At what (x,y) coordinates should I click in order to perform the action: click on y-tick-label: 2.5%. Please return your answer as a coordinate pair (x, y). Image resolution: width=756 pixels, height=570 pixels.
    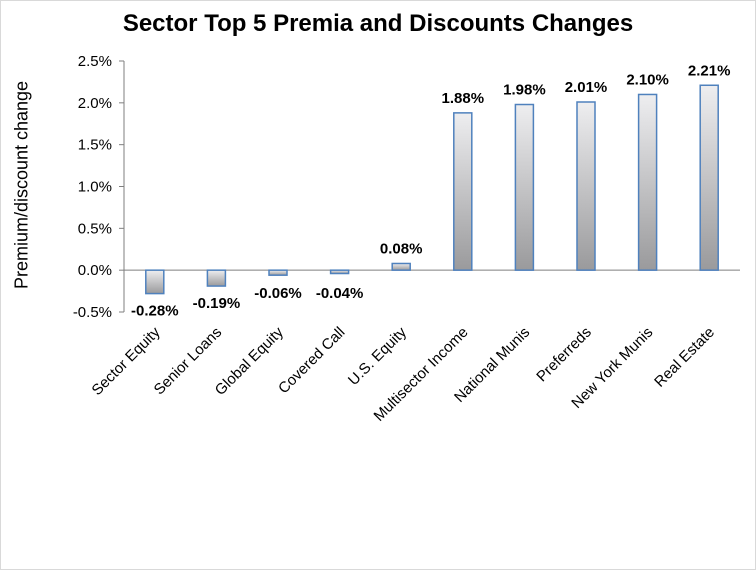
    Looking at the image, I should click on (95, 61).